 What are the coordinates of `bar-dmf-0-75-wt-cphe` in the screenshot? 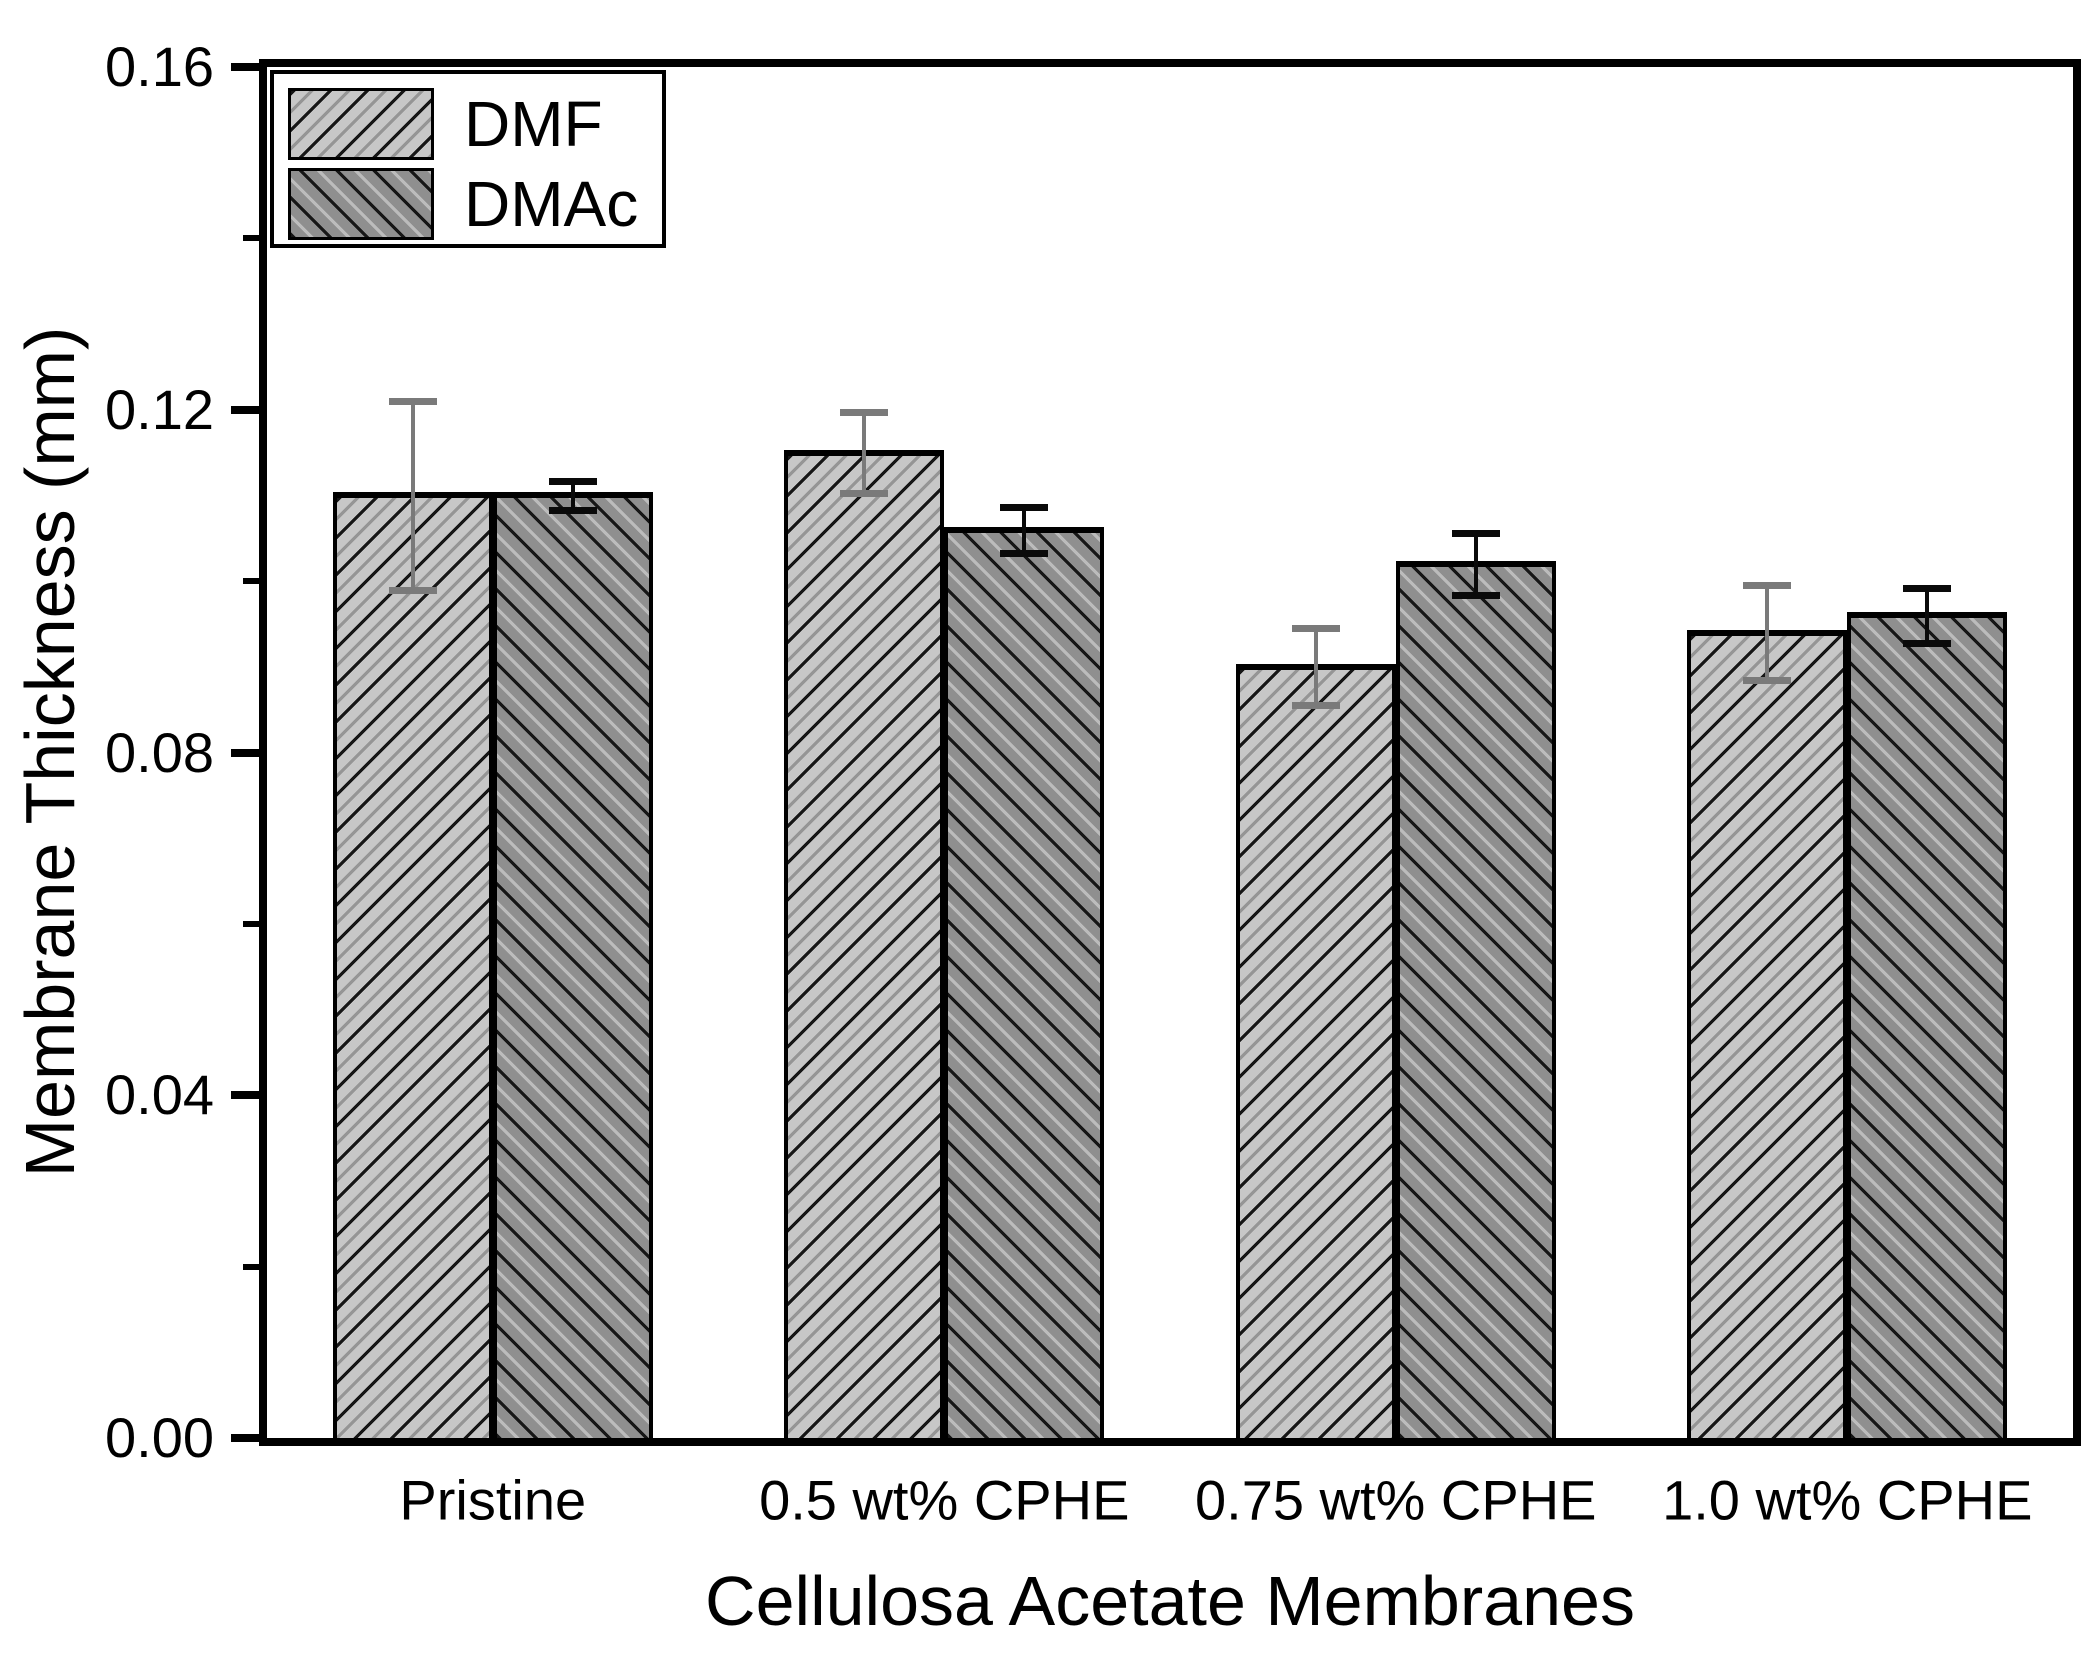 It's located at (1315, 1050).